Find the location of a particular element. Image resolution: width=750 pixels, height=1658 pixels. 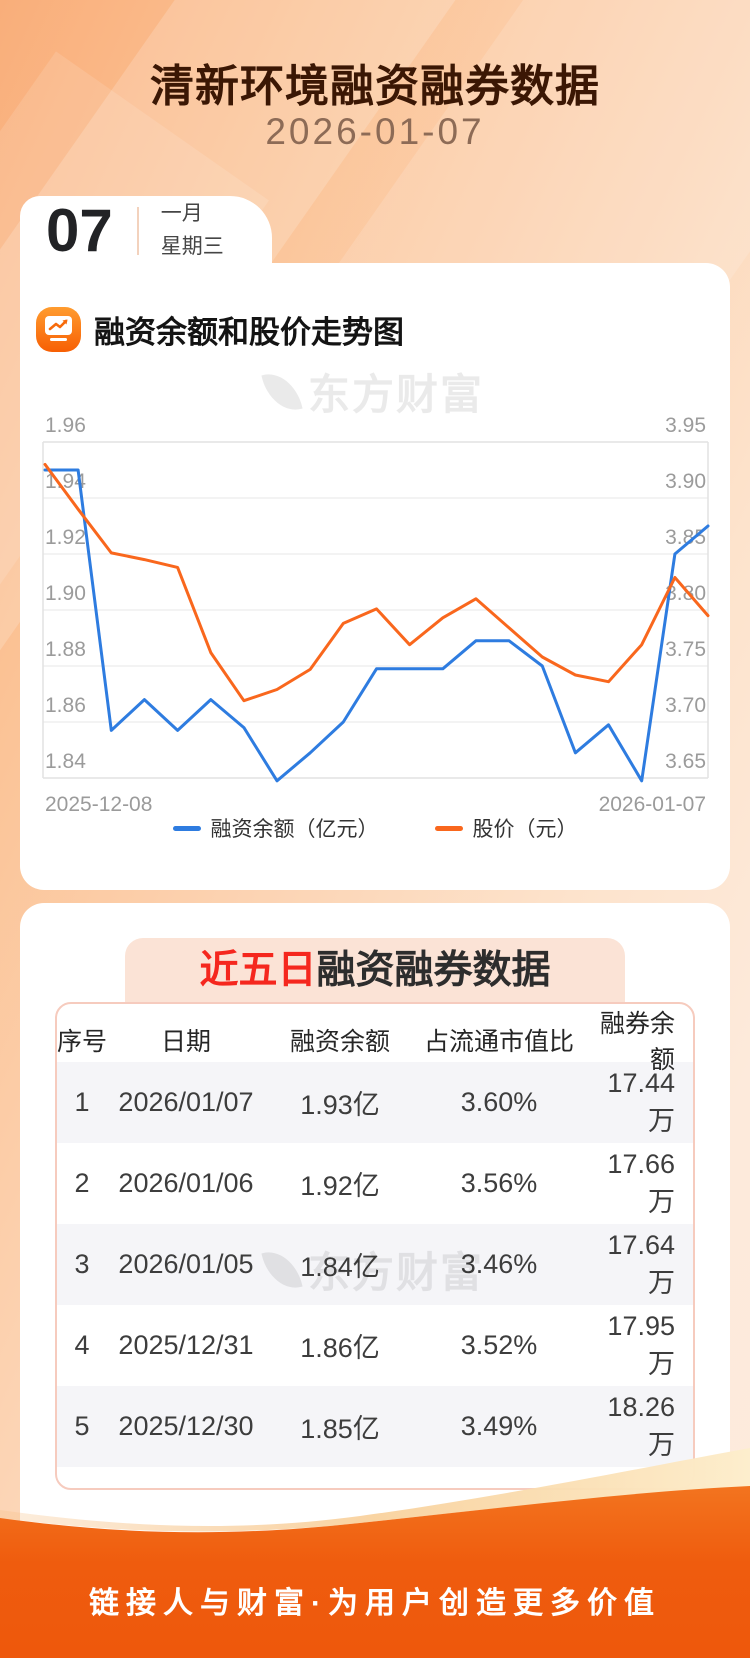

page-date: 2026-01-07 is located at coordinates (375, 131).